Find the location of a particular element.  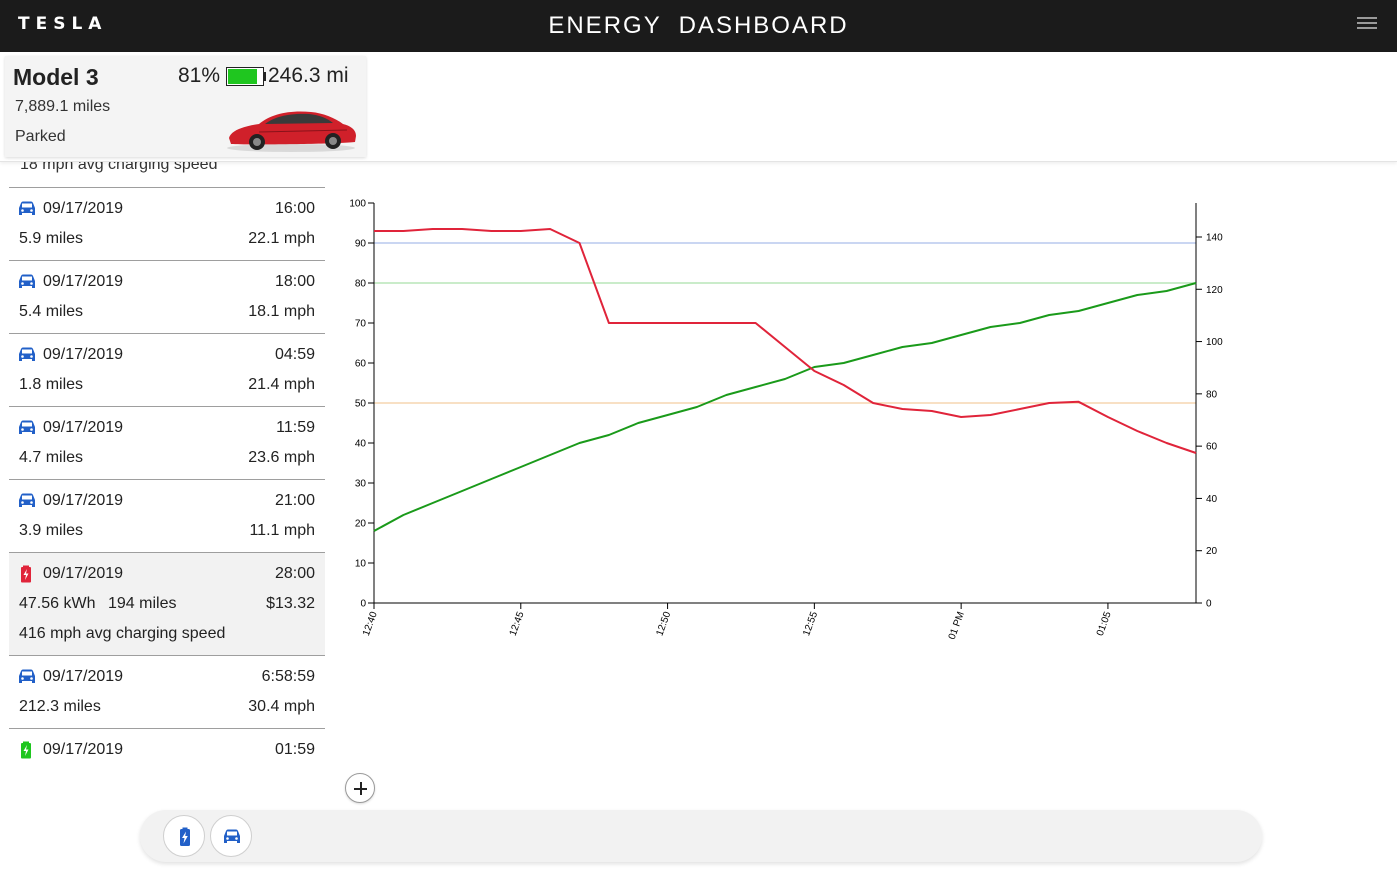

trip-duration: 11:59 is located at coordinates (295, 427).